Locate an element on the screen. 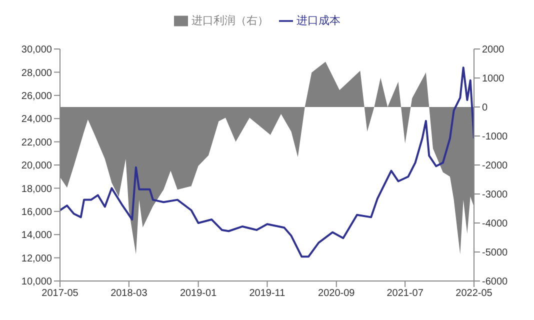 Image resolution: width=534 pixels, height=320 pixels. x-tick-label: 2018-03 is located at coordinates (129, 294).